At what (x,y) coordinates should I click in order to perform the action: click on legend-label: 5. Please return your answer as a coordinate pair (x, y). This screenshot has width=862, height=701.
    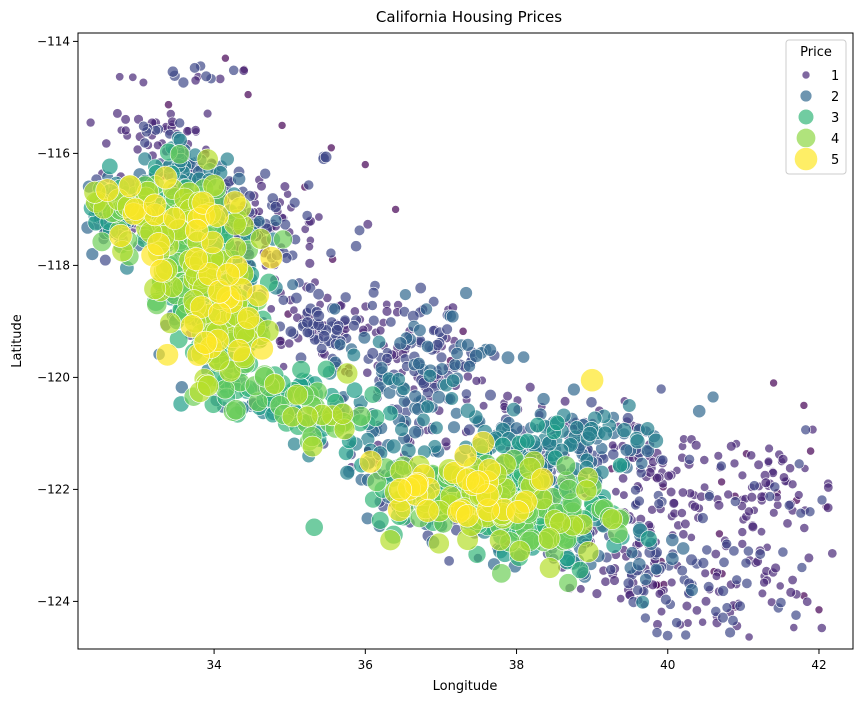
    Looking at the image, I should click on (835, 160).